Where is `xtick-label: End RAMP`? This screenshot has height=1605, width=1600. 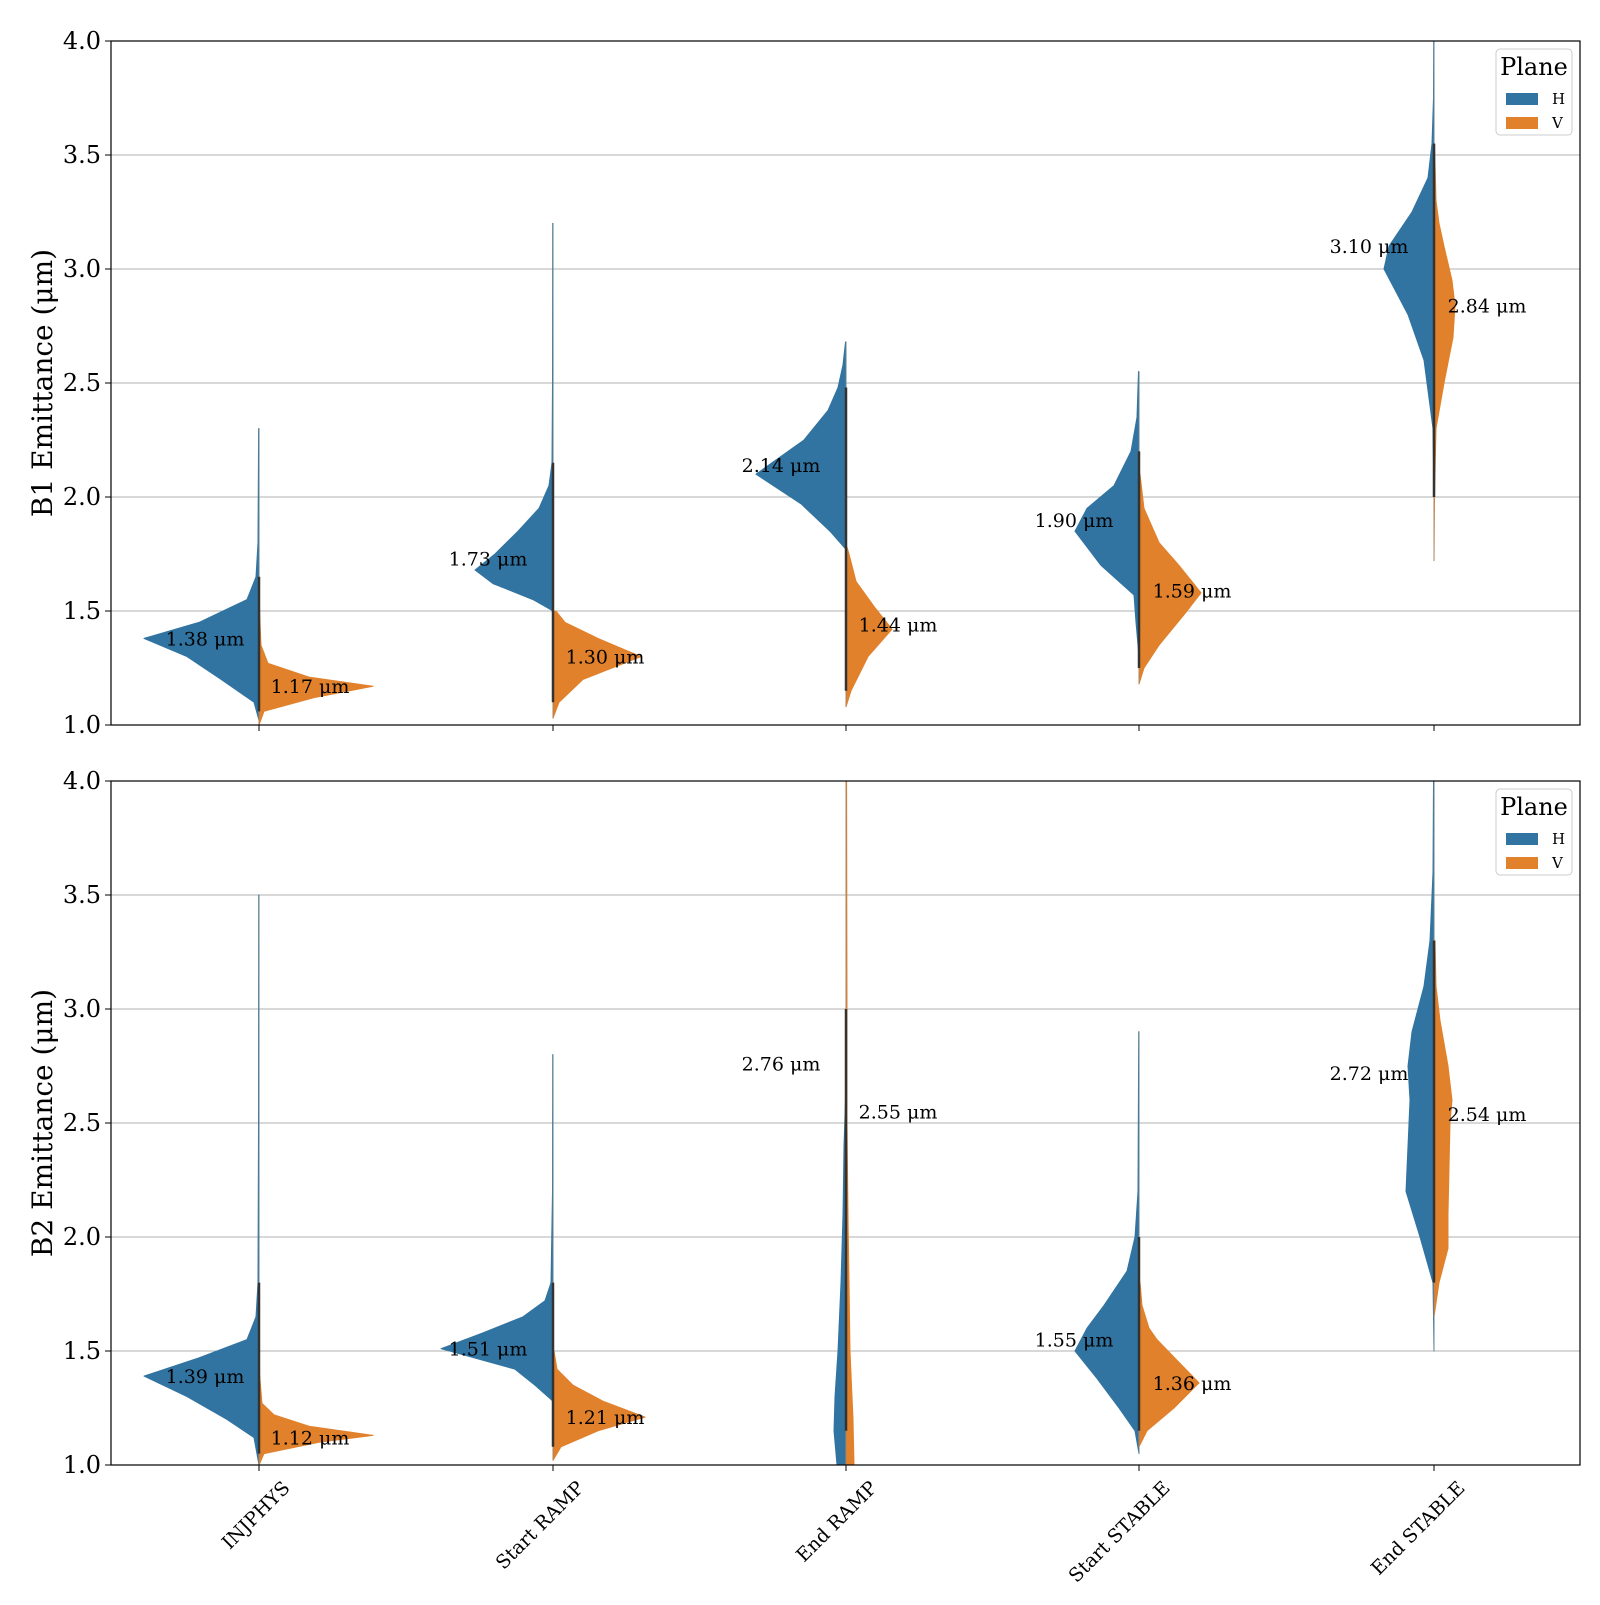 xtick-label: End RAMP is located at coordinates (837, 1522).